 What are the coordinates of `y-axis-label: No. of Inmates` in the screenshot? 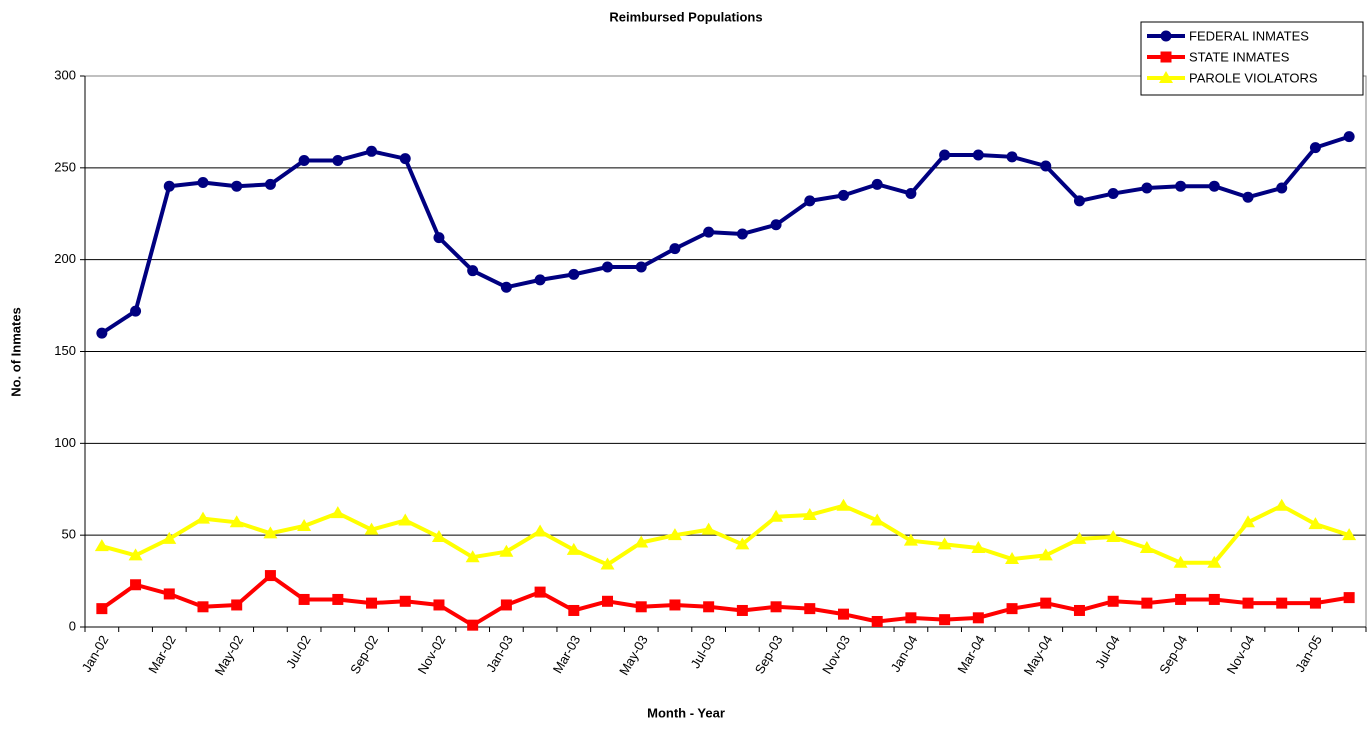 It's located at (15, 352).